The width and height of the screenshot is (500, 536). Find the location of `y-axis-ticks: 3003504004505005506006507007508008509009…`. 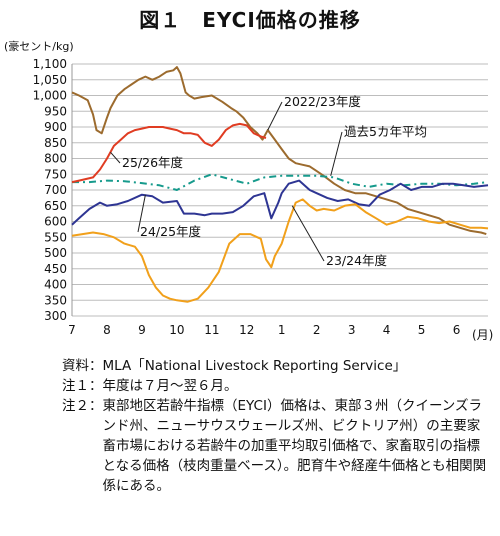

y-axis-ticks: 3003504004505005506006507007508008509009… is located at coordinates (50, 190).